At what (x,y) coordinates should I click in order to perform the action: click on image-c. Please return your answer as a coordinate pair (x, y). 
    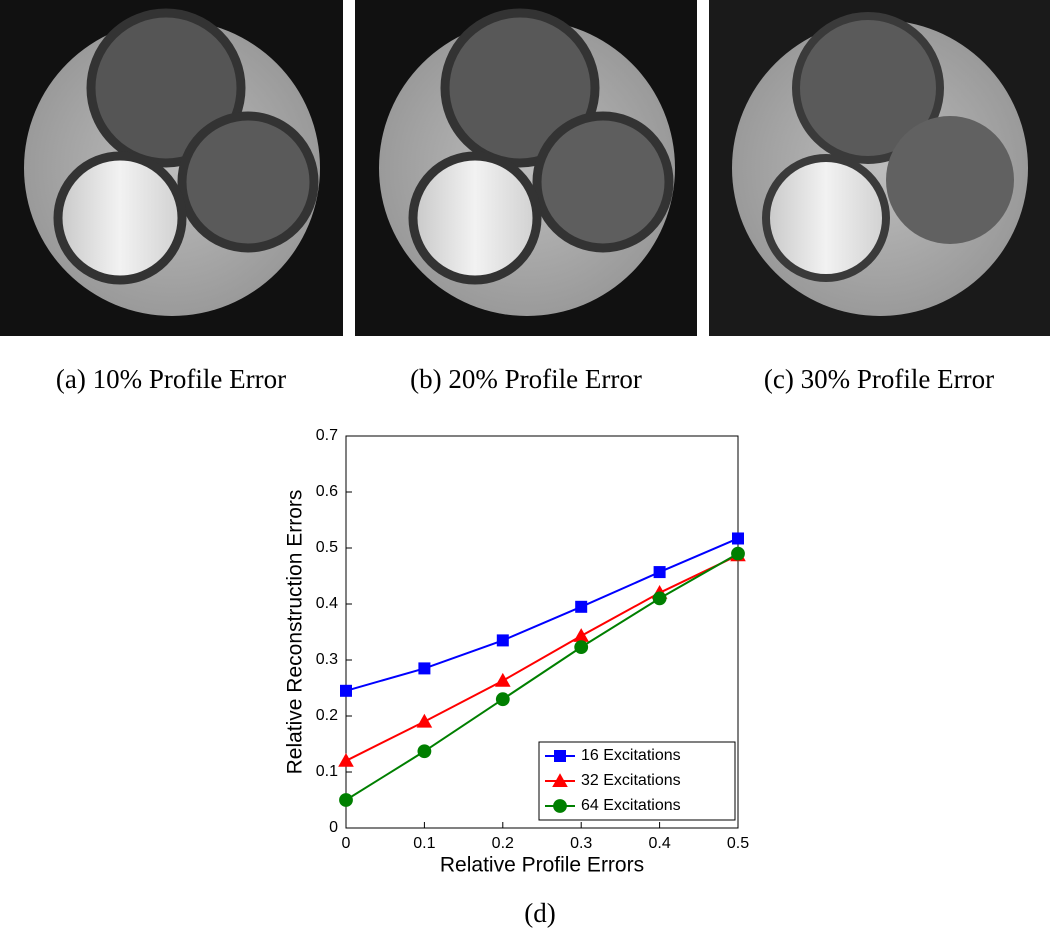
    Looking at the image, I should click on (879, 168).